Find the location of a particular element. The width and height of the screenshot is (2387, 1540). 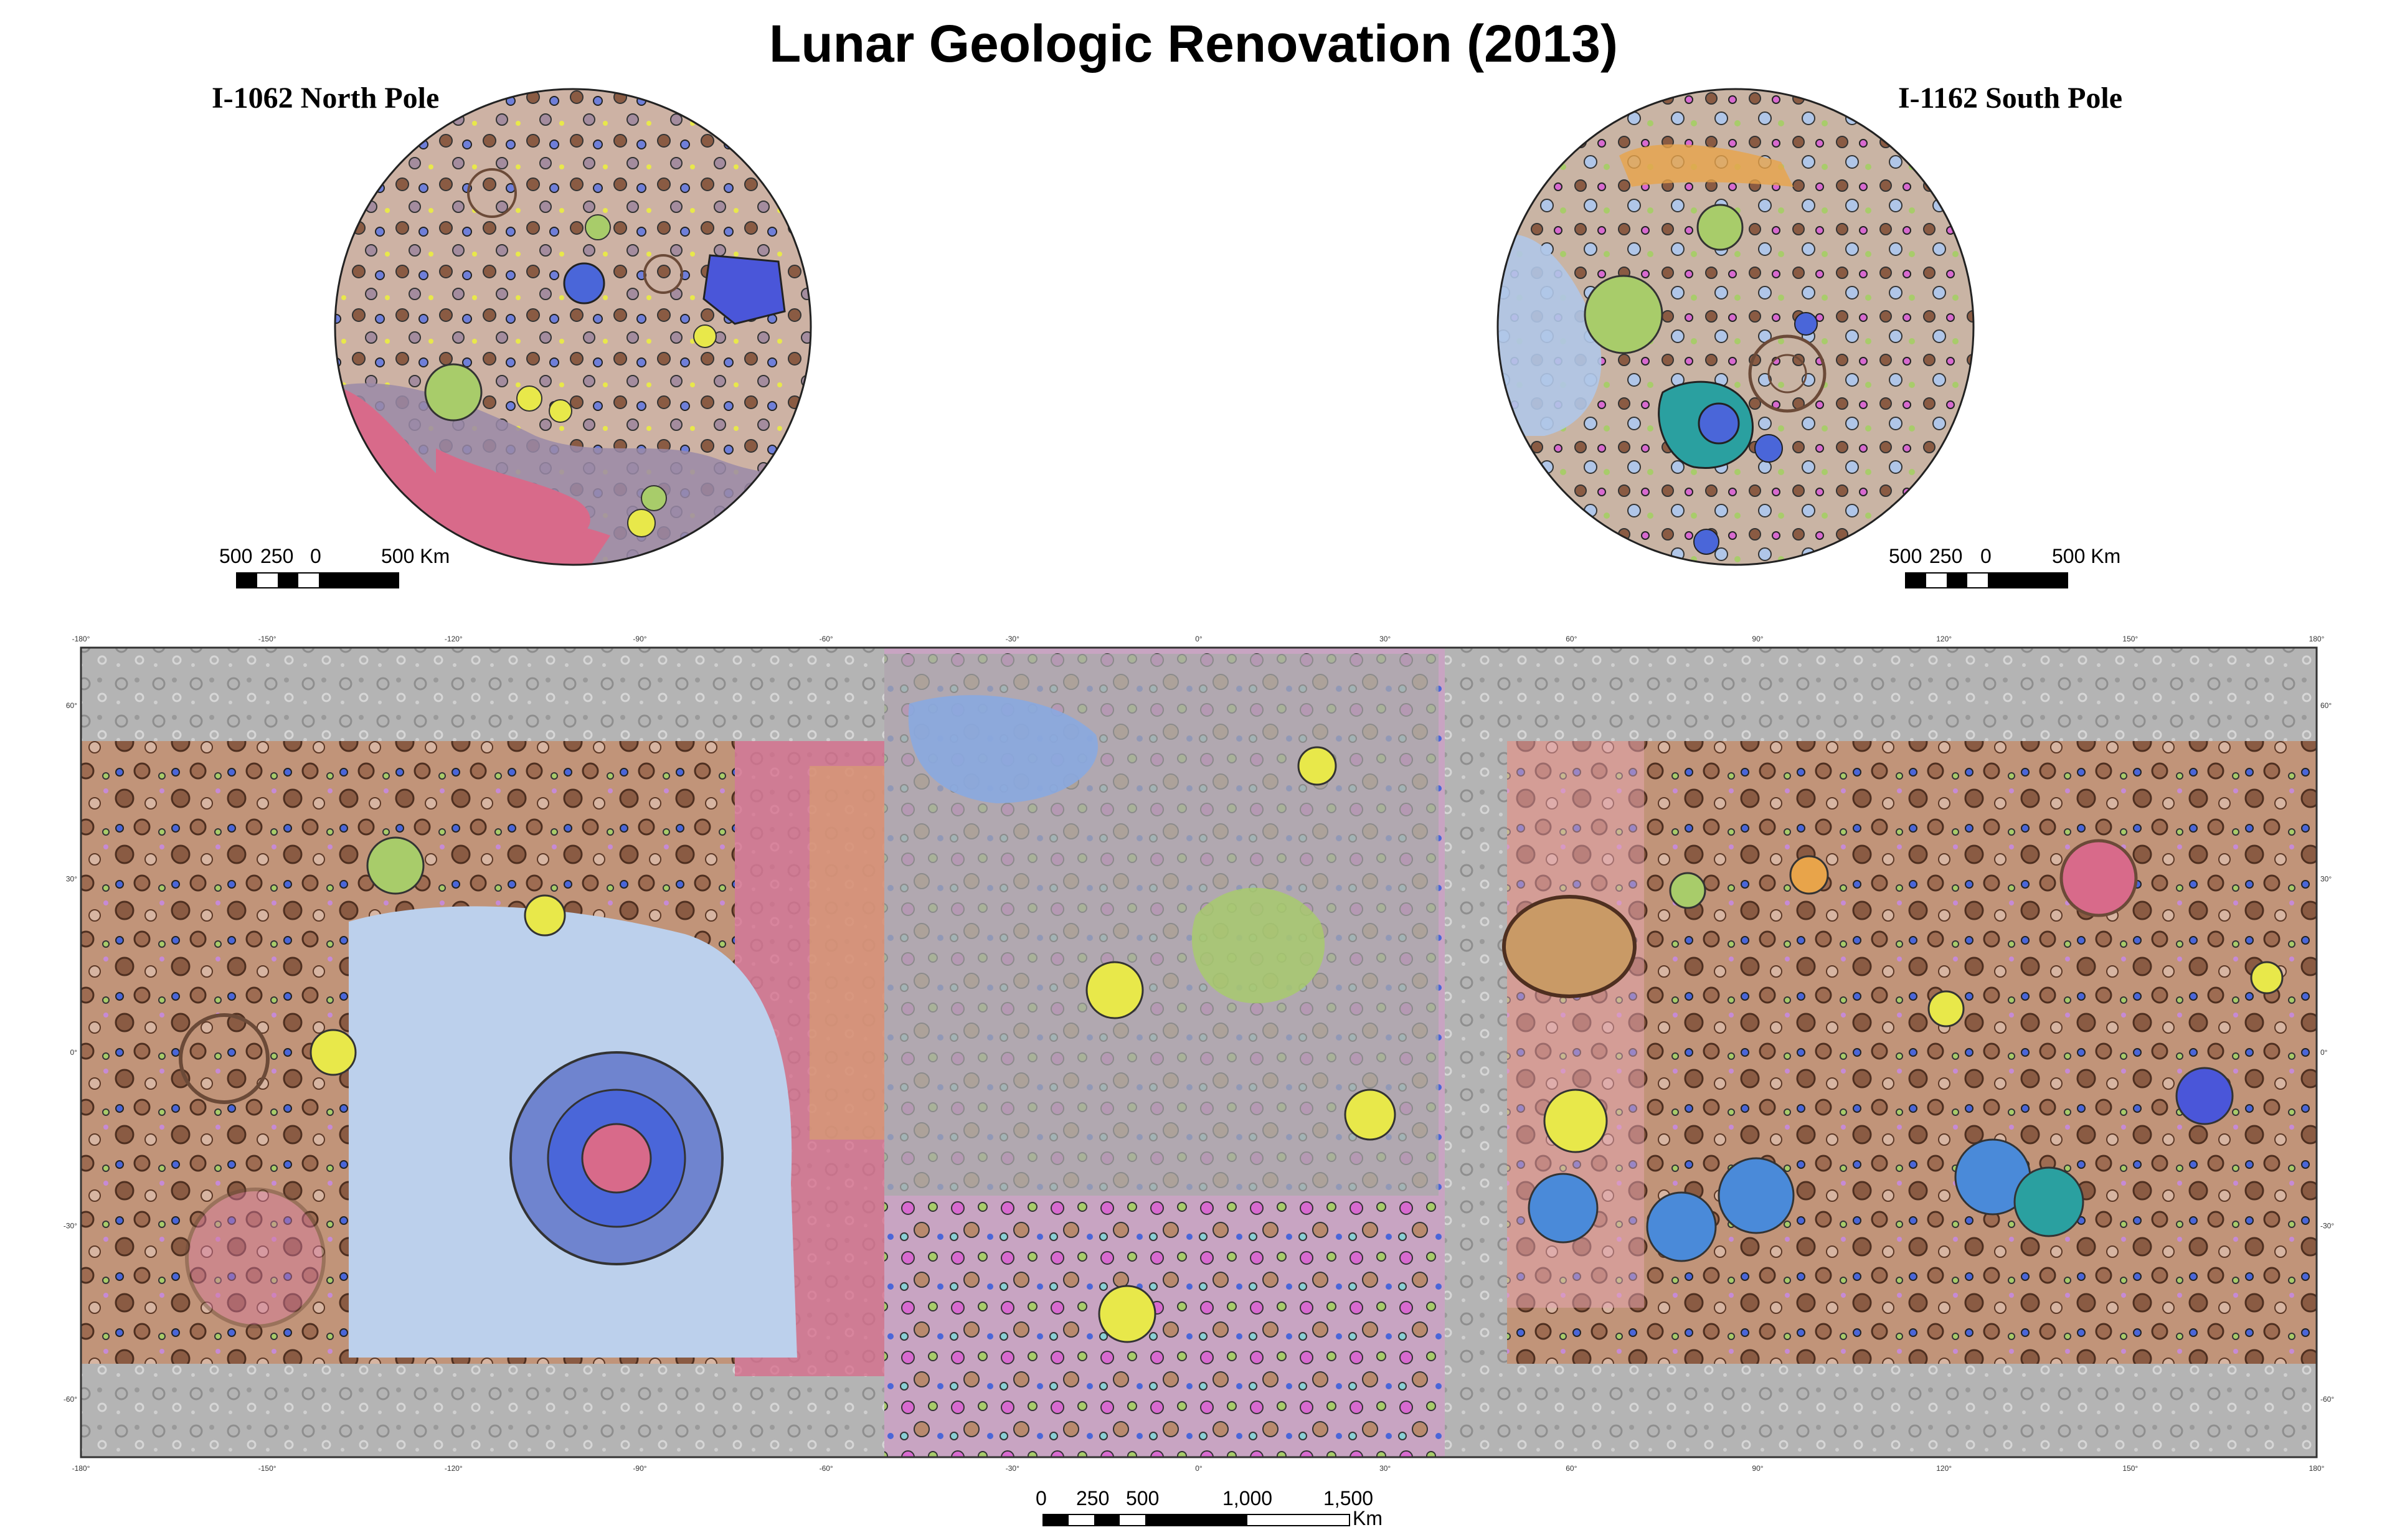

south-scale-label-250: 250 is located at coordinates (1946, 556).